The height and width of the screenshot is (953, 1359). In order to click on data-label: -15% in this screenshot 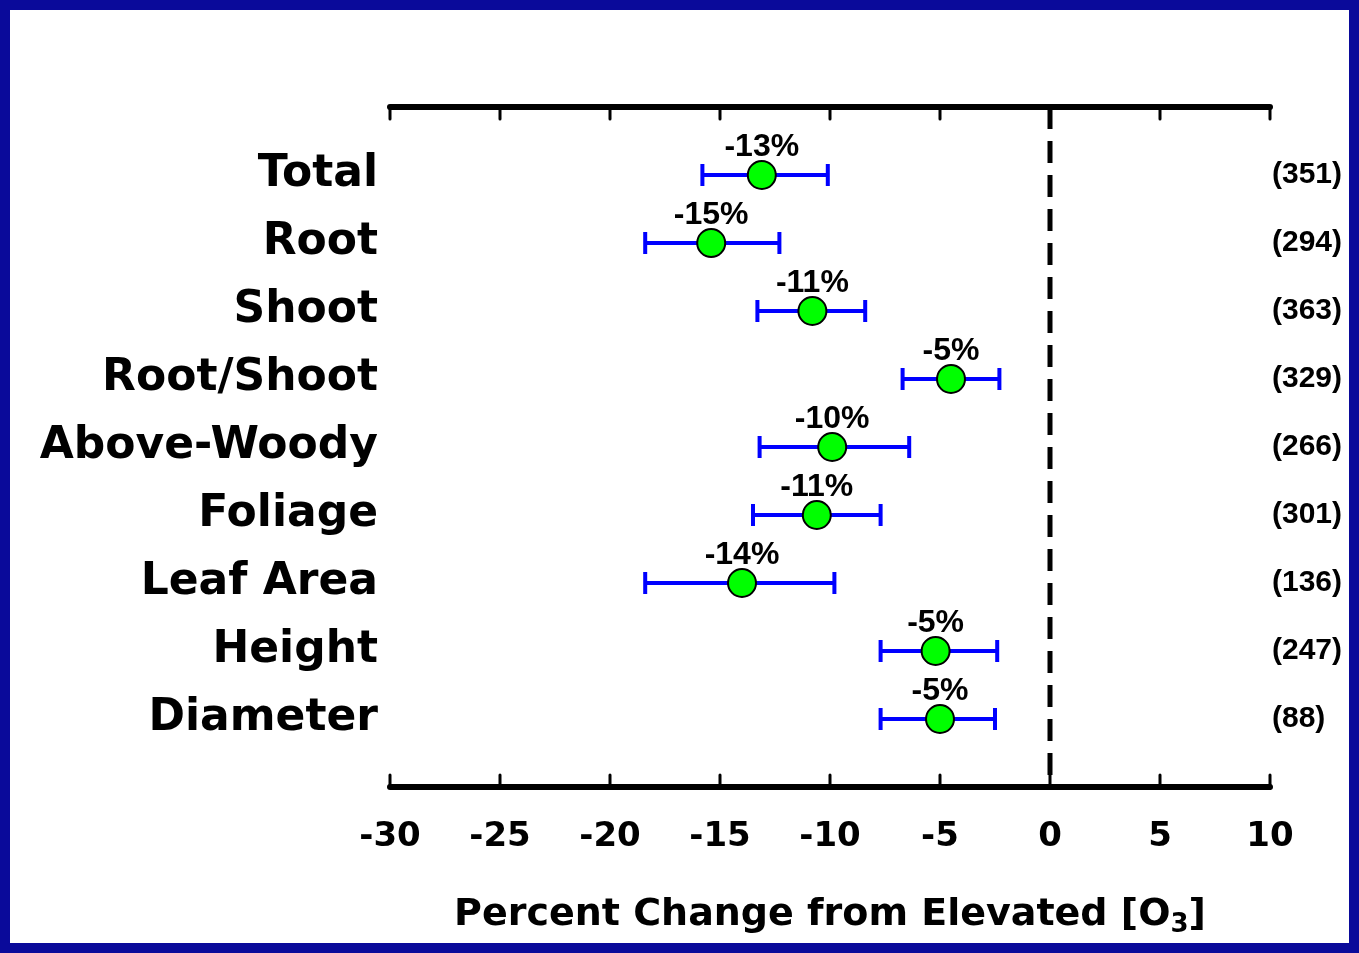, I will do `click(711, 212)`.